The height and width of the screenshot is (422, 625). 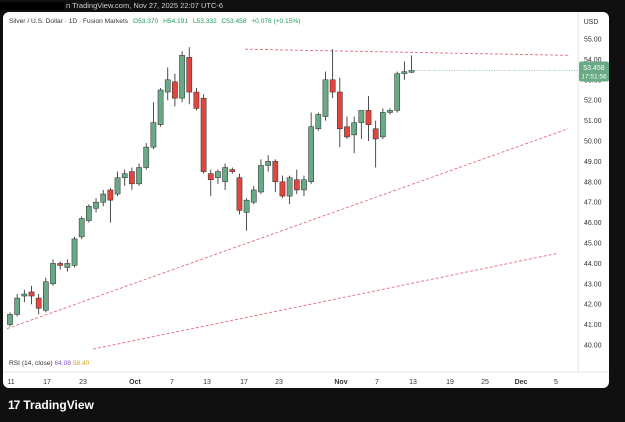 What do you see at coordinates (14, 405) in the screenshot?
I see `tradingview-logo-icon: 17` at bounding box center [14, 405].